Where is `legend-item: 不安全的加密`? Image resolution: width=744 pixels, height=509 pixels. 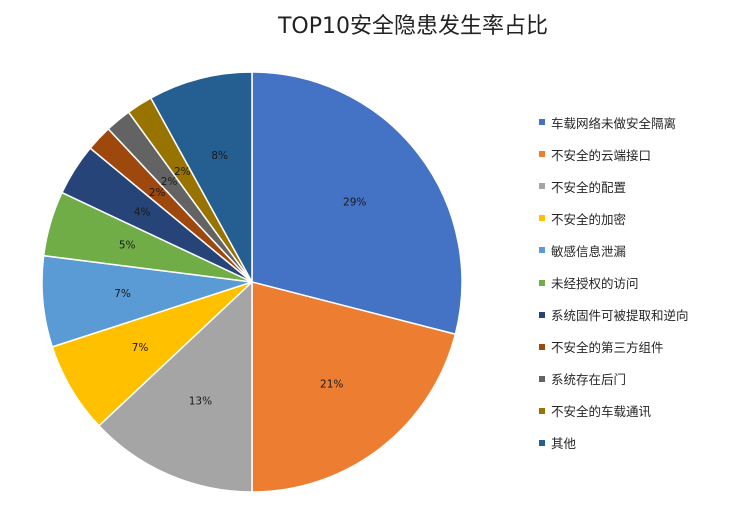
legend-item: 不安全的加密 is located at coordinates (639, 218).